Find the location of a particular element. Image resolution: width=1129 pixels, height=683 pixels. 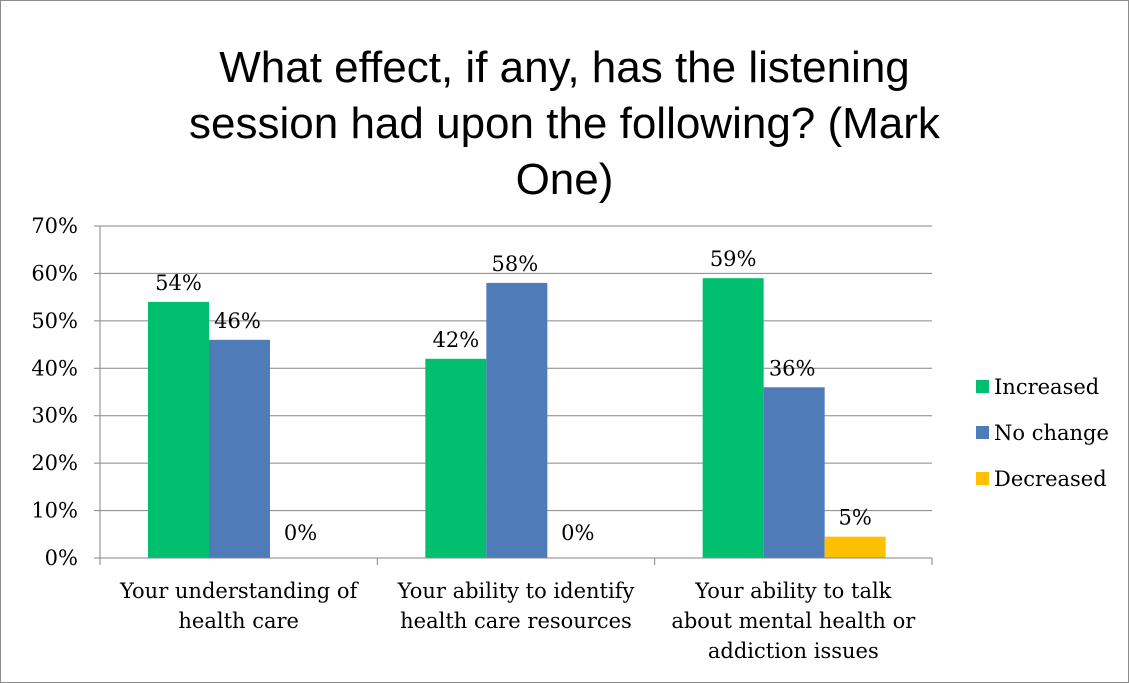

y-tick-label: 20% is located at coordinates (54, 463).